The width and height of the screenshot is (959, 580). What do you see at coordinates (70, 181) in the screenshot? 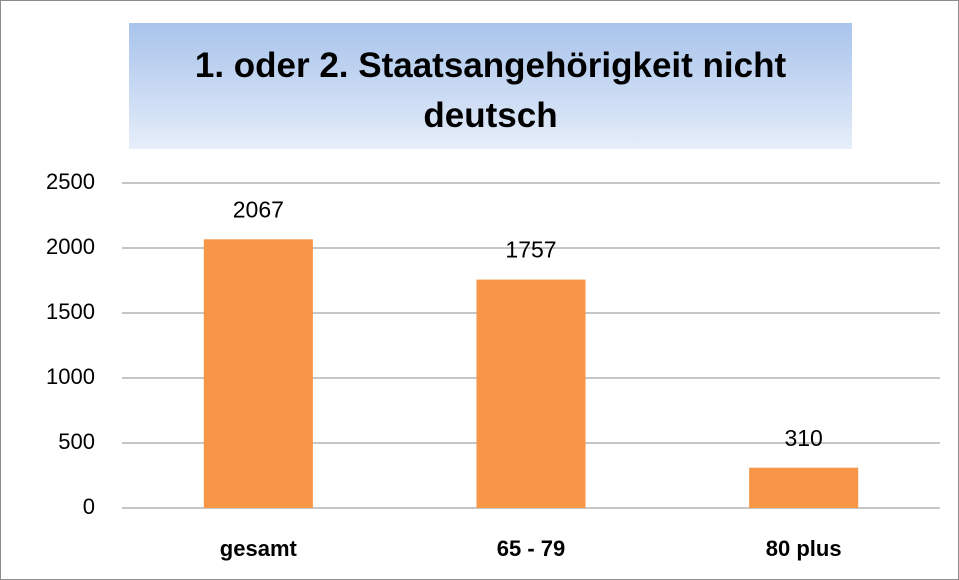
I see `y-tick-label: 2500` at bounding box center [70, 181].